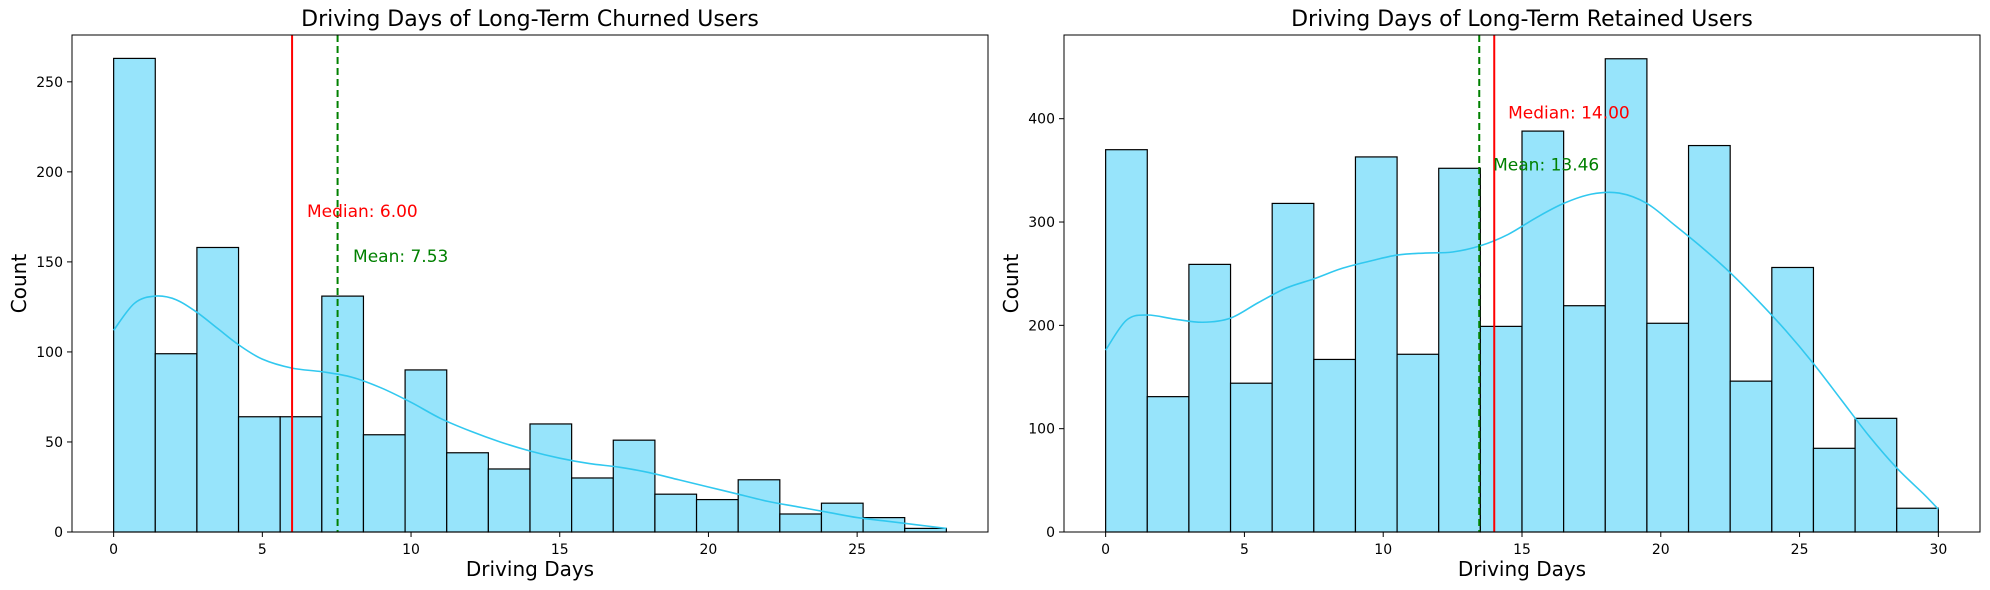  Describe the element at coordinates (530, 19) in the screenshot. I see `chart-title: Driving Days of Long-Term Churned Users` at that location.